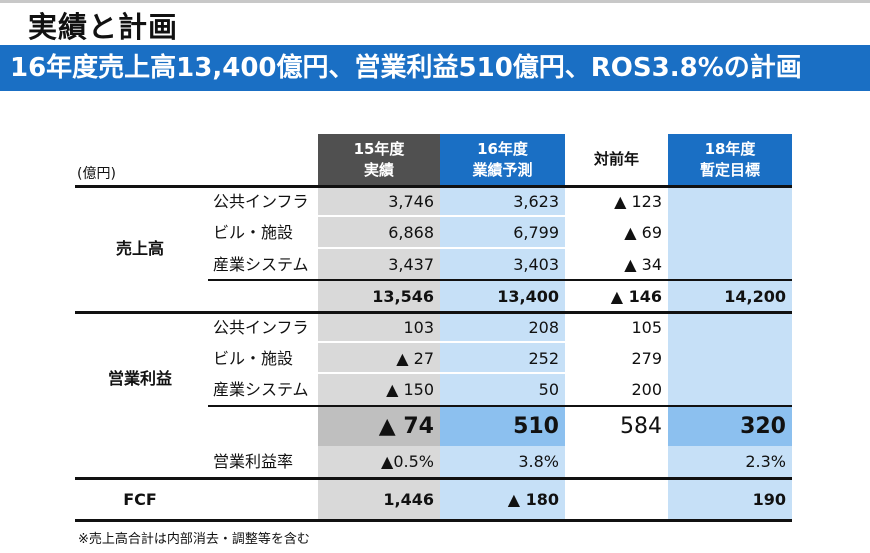 The image size is (870, 553). I want to click on cell-yoy: ▲ 146, so click(636, 296).